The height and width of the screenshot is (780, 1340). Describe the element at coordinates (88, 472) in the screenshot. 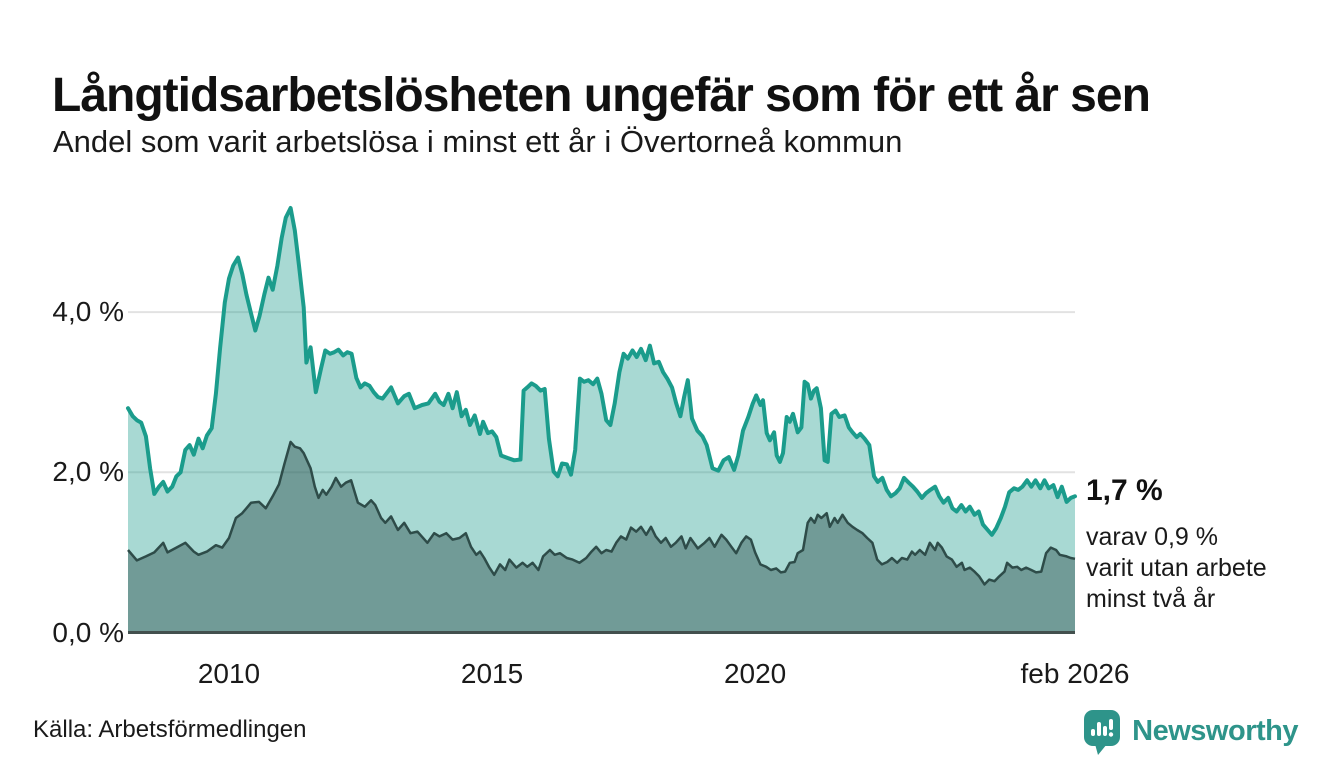

I see `y-tick-label: 2,0 %` at that location.